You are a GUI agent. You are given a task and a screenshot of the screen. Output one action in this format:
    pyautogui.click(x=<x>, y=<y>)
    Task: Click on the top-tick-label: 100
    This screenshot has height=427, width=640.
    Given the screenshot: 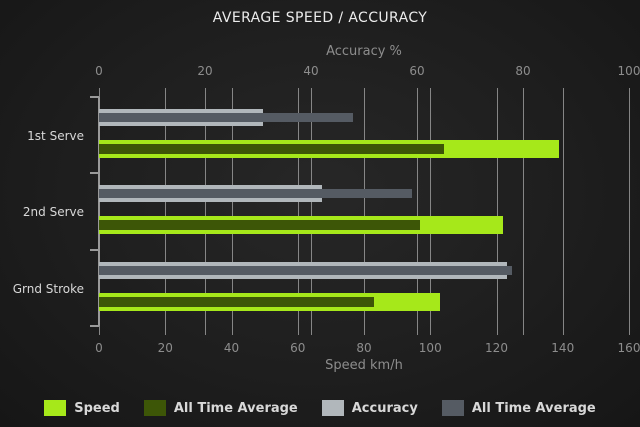 What is the action you would take?
    pyautogui.click(x=628, y=71)
    